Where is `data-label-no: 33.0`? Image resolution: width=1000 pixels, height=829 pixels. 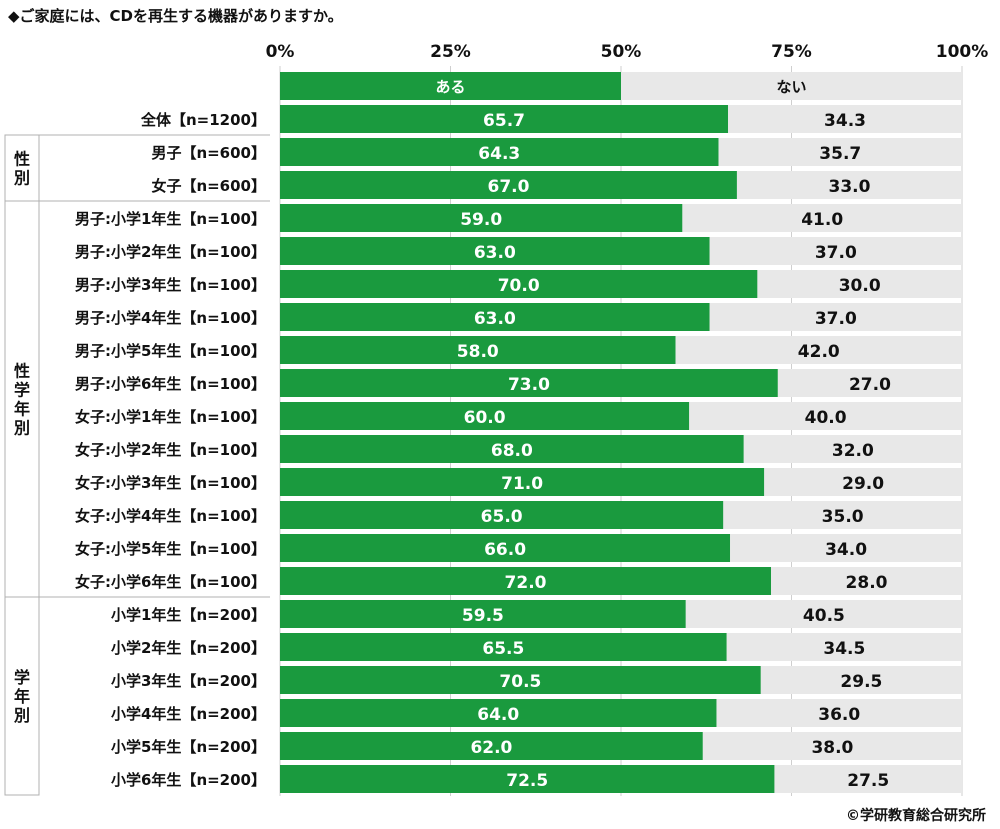 data-label-no: 33.0 is located at coordinates (849, 187).